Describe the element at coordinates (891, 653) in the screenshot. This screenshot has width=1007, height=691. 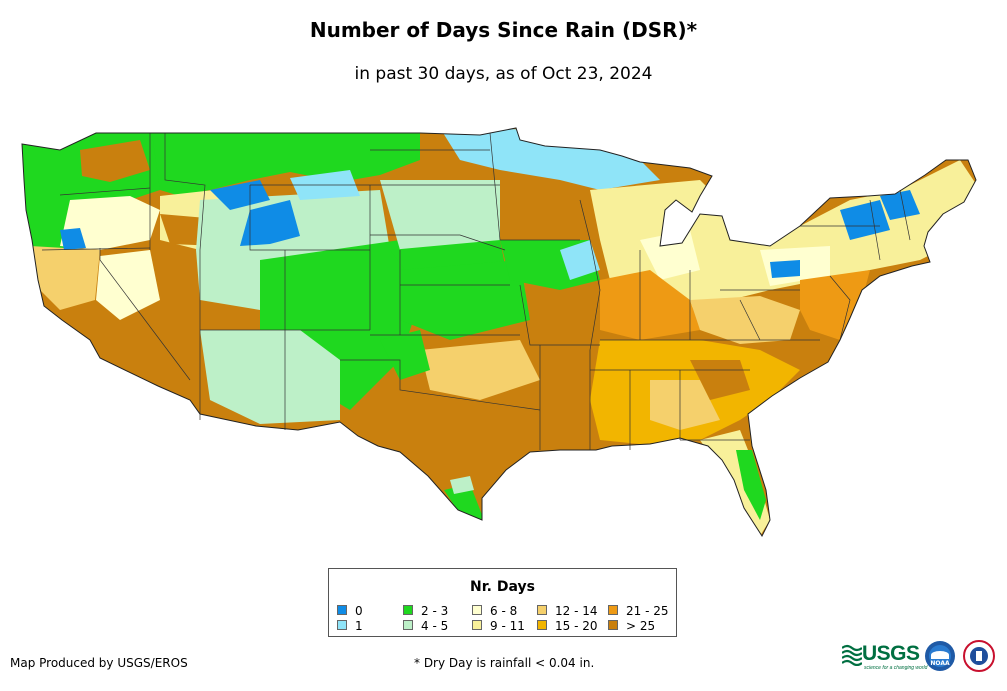
I see `usgs-wordmark: USGS` at that location.